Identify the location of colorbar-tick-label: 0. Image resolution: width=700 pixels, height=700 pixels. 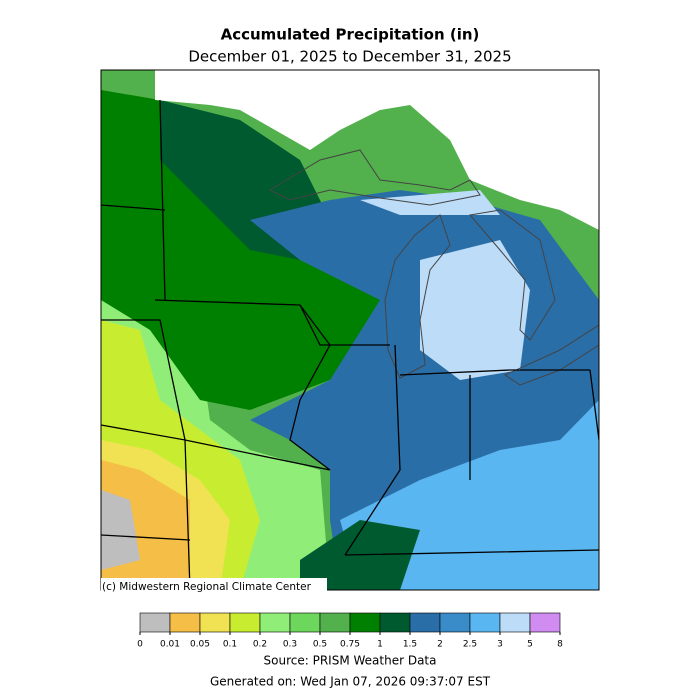
(140, 645).